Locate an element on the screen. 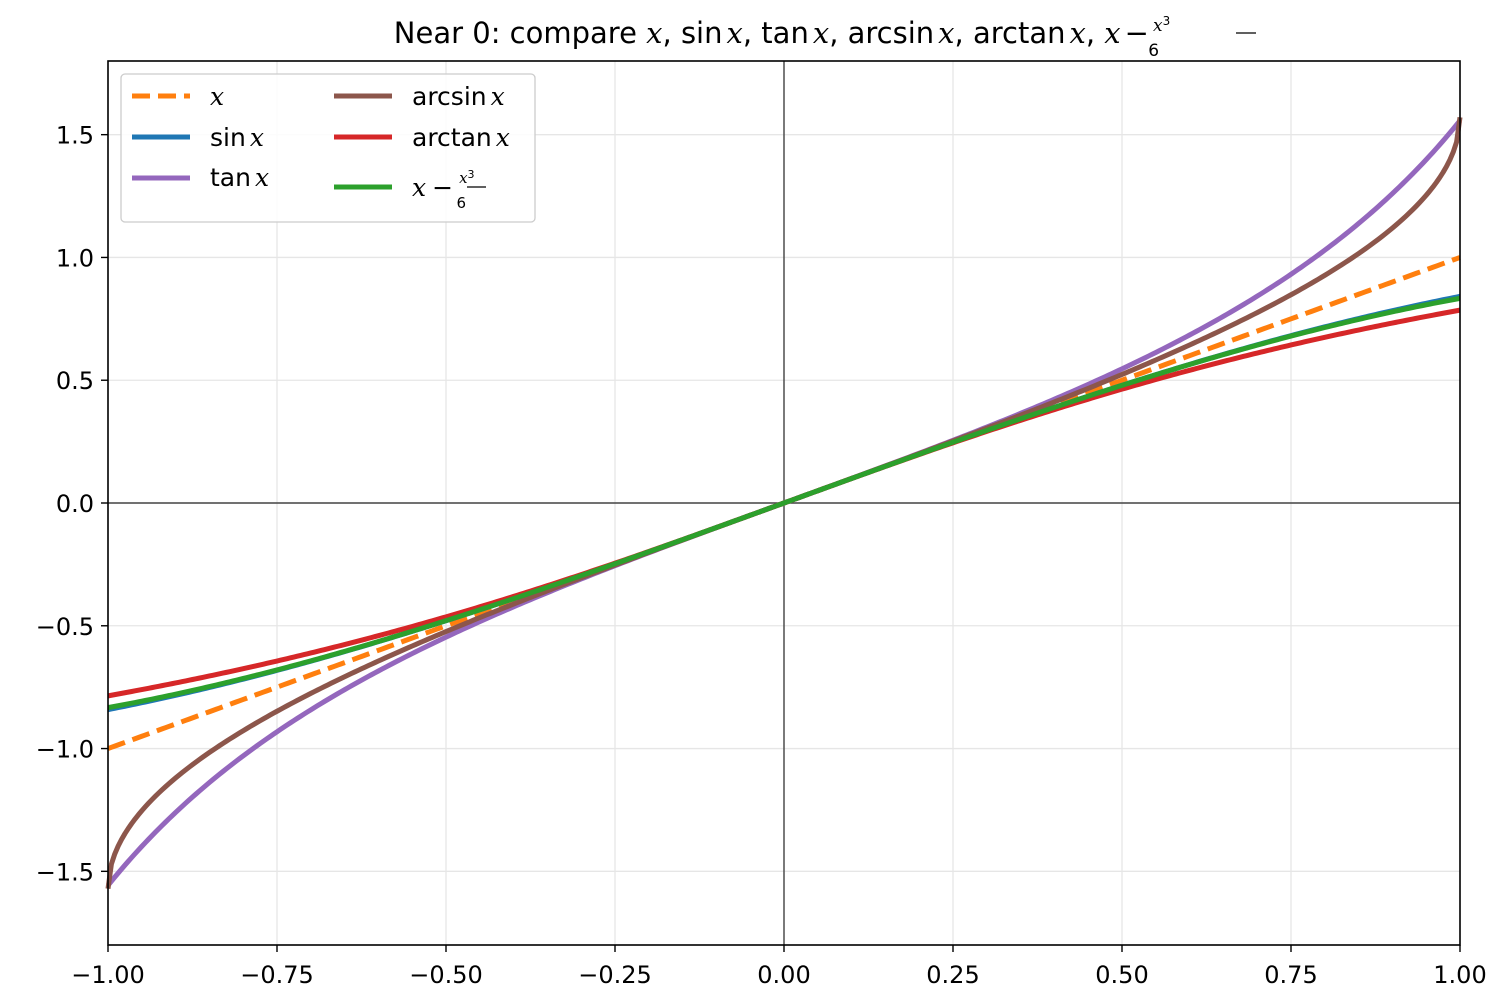 The height and width of the screenshot is (997, 1500). legend-label-arctan: arctan x is located at coordinates (461, 137).